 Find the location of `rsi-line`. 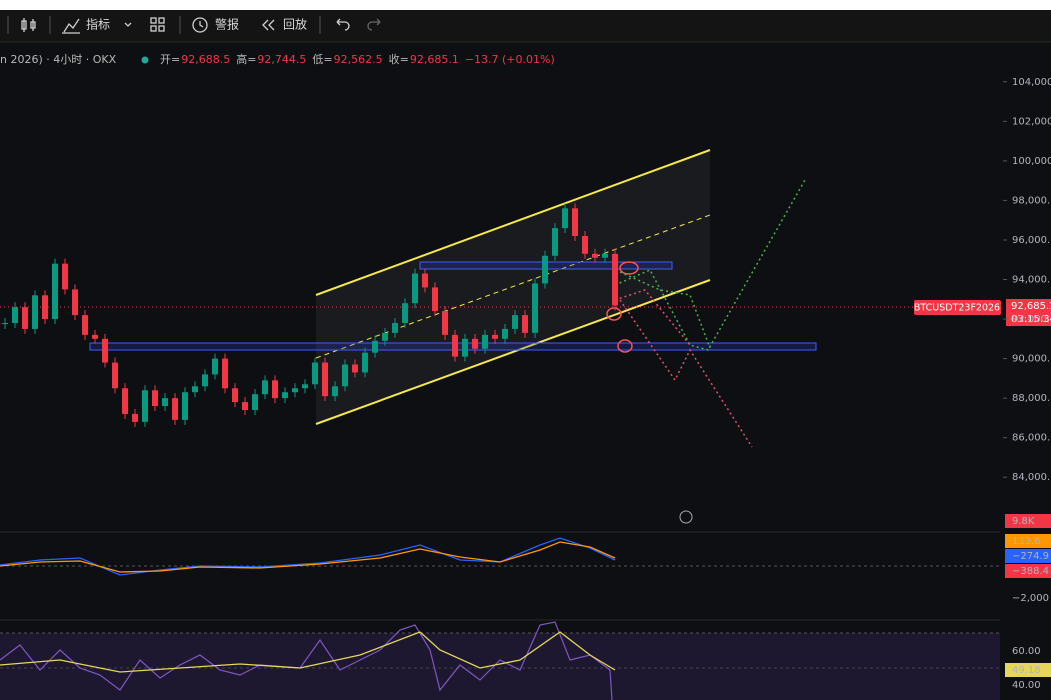

rsi-line is located at coordinates (306, 660).